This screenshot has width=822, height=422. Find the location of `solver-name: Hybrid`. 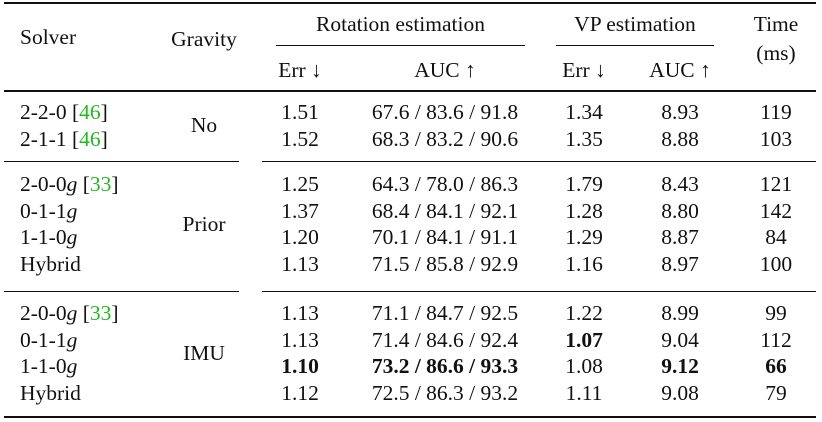

solver-name: Hybrid is located at coordinates (50, 264).